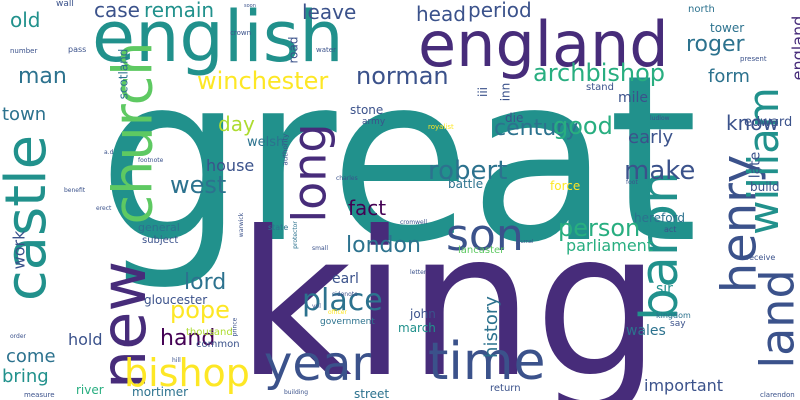 Image resolution: width=800 pixels, height=400 pixels. What do you see at coordinates (151, 160) in the screenshot?
I see `word-footnote: footnote` at bounding box center [151, 160].